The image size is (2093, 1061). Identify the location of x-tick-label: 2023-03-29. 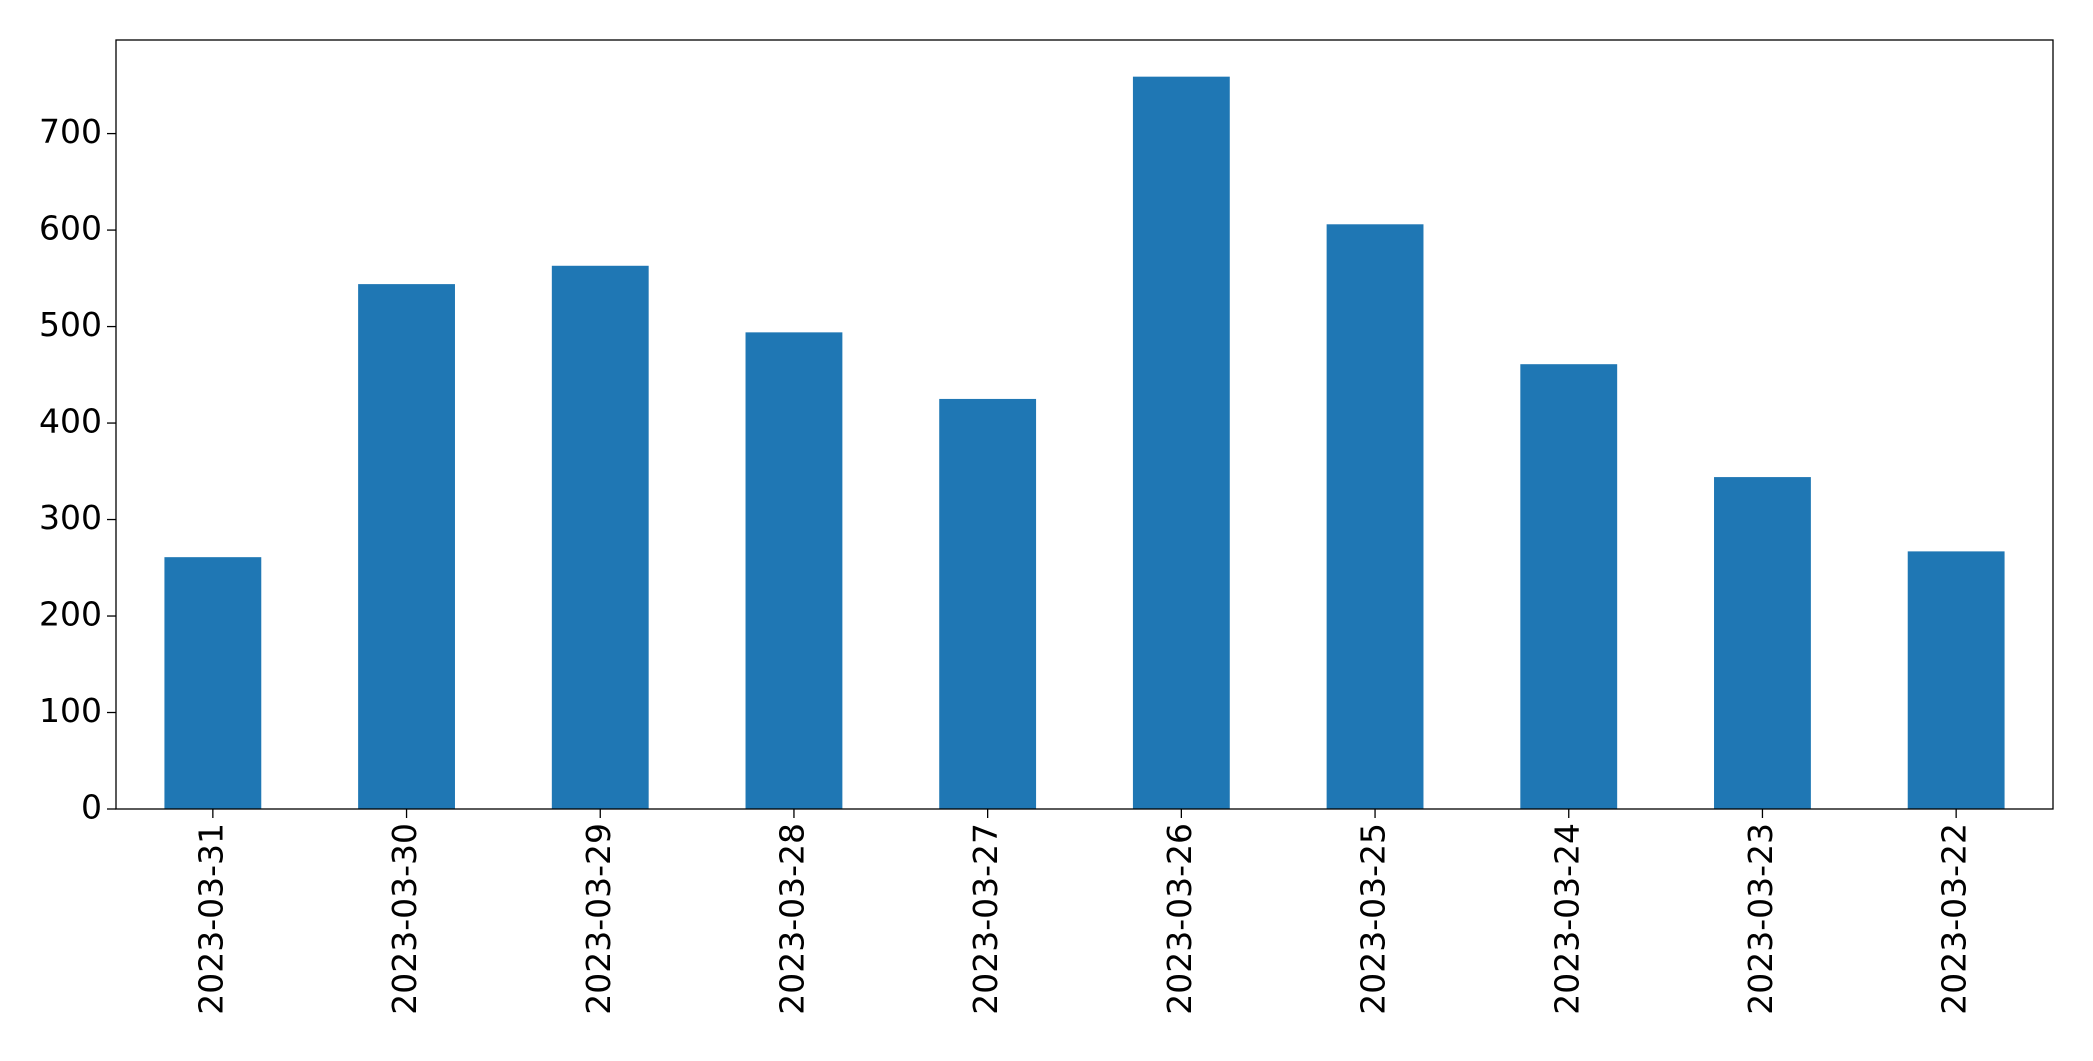
(598, 919).